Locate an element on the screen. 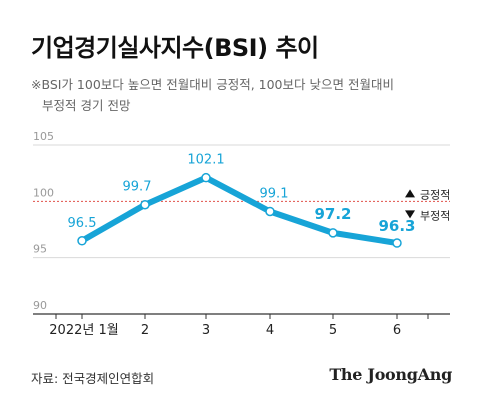  brand-logo: The JoongAng is located at coordinates (390, 374).